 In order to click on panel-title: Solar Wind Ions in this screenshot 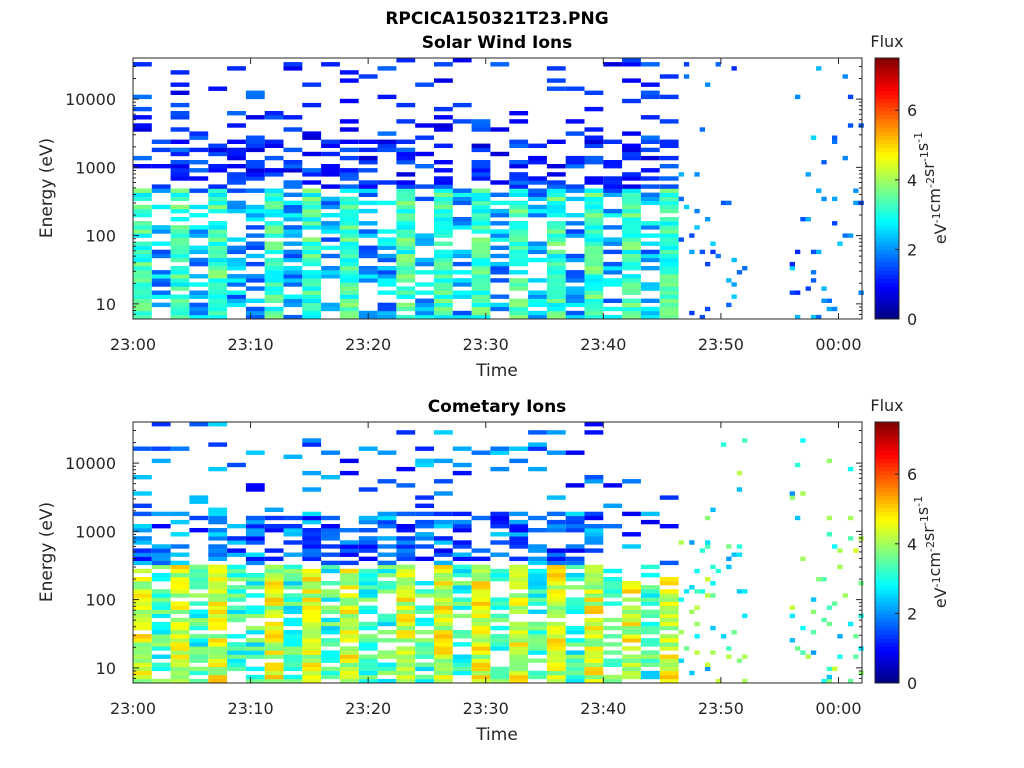, I will do `click(497, 43)`.